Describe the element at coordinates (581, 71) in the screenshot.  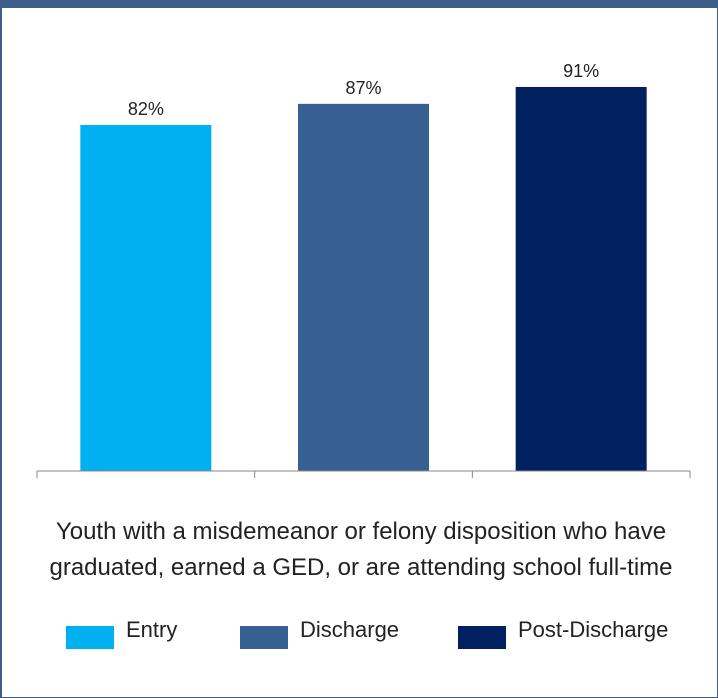
I see `data-label-post-discharge: 91%` at that location.